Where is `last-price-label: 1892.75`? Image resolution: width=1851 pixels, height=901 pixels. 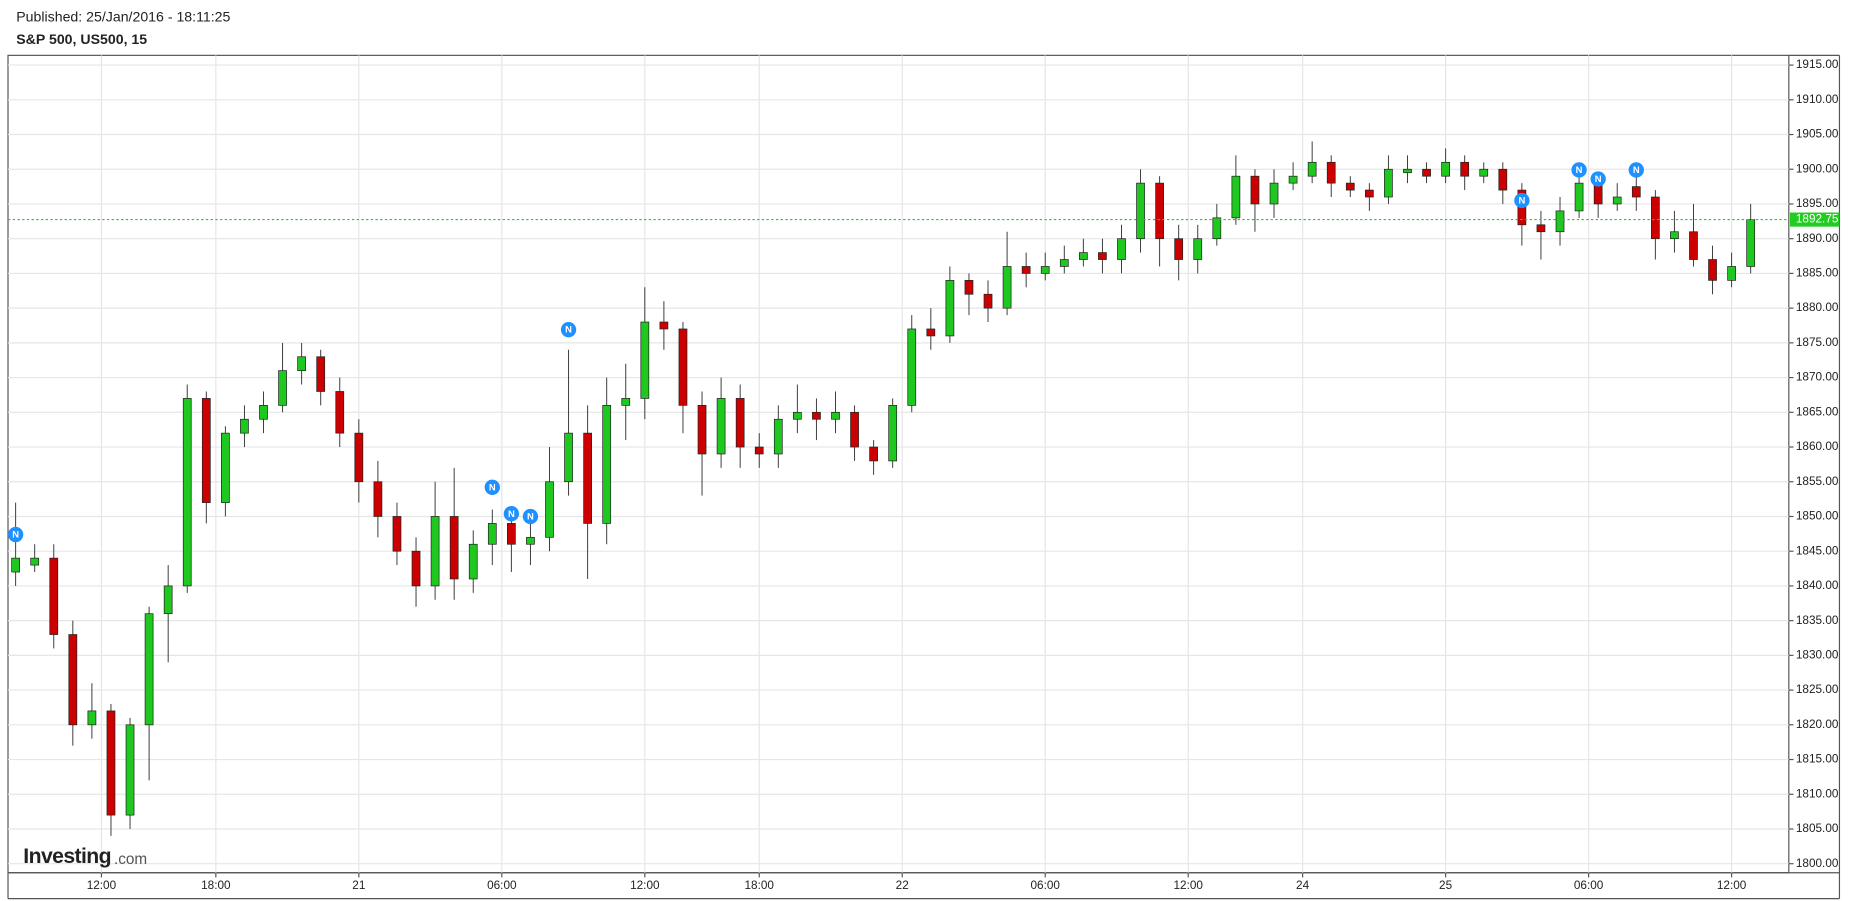
last-price-label: 1892.75 is located at coordinates (1817, 219).